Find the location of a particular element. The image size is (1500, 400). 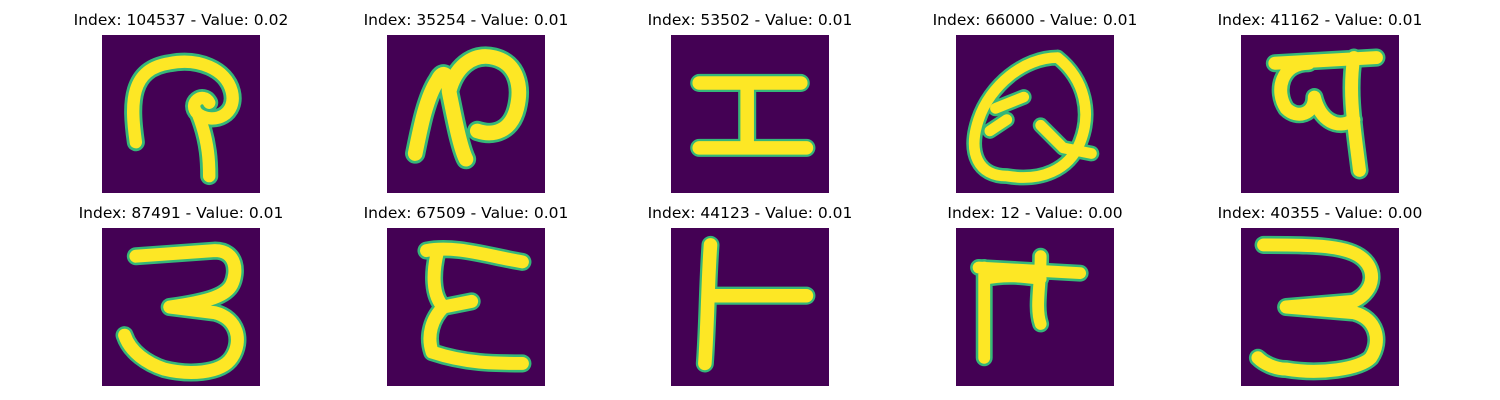

sample-panel: Index: 40355 - Value: 0.00 is located at coordinates (1320, 295).